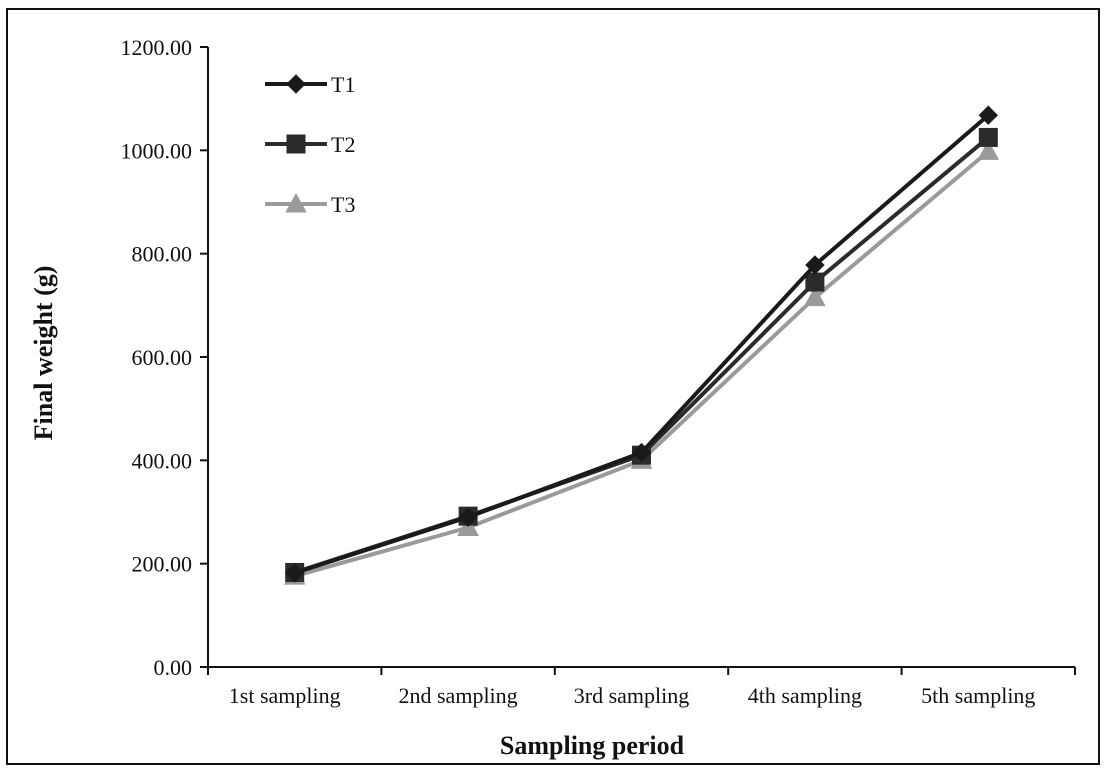 The height and width of the screenshot is (771, 1106). Describe the element at coordinates (343, 84) in the screenshot. I see `legend-label-t1: T1` at that location.